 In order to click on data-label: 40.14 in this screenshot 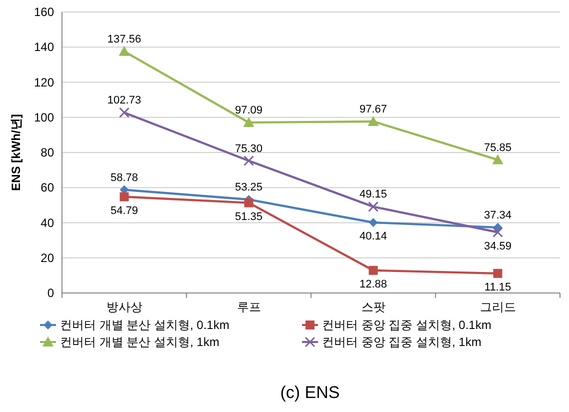, I will do `click(373, 236)`.